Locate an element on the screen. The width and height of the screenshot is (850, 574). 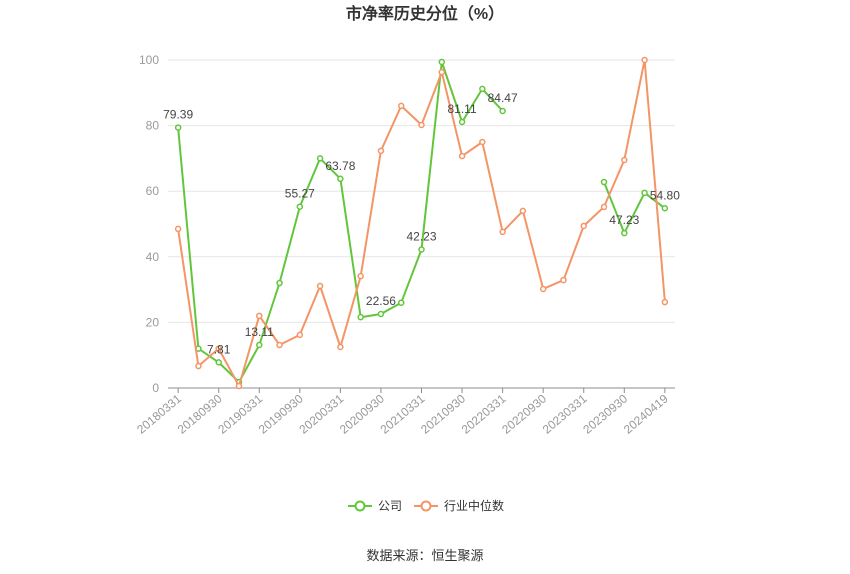
company-data-label: 7.81 is located at coordinates (219, 349).